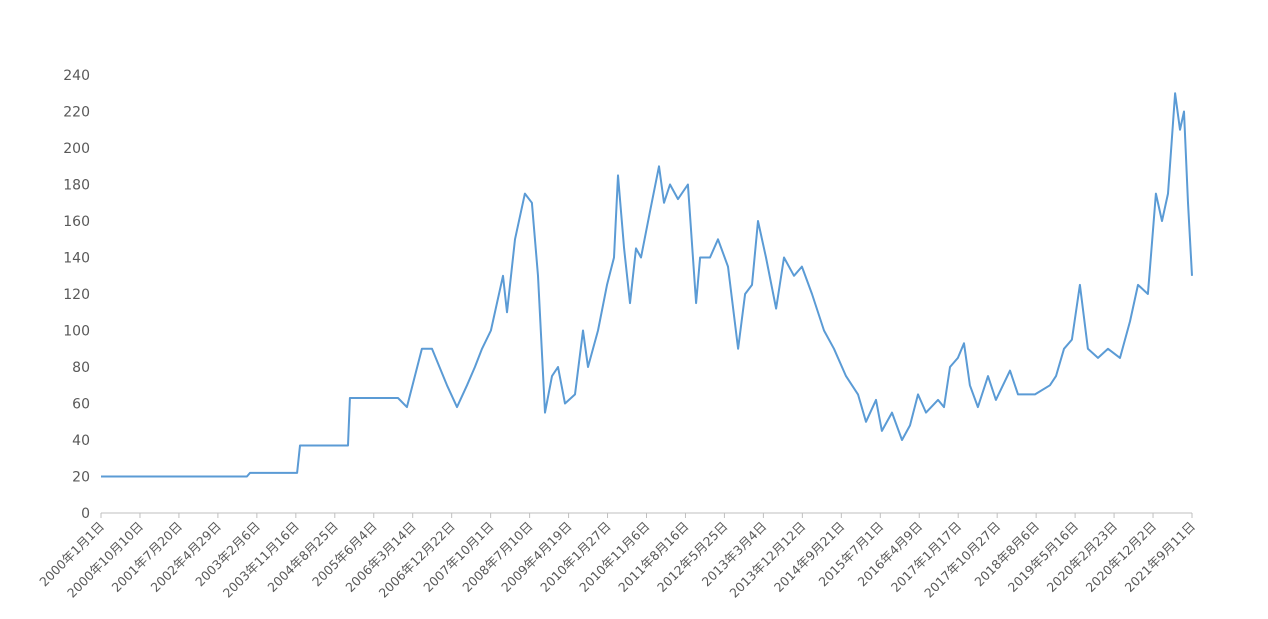 The width and height of the screenshot is (1268, 619). What do you see at coordinates (81, 441) in the screenshot?
I see `y-tick-label: 40` at bounding box center [81, 441].